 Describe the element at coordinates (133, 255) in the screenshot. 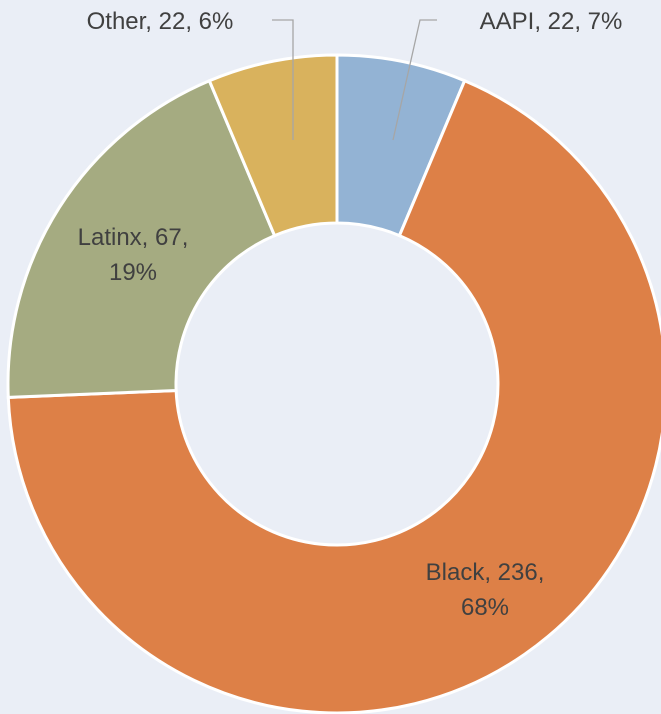

I see `data-label: Latinx, 67, 19%` at that location.